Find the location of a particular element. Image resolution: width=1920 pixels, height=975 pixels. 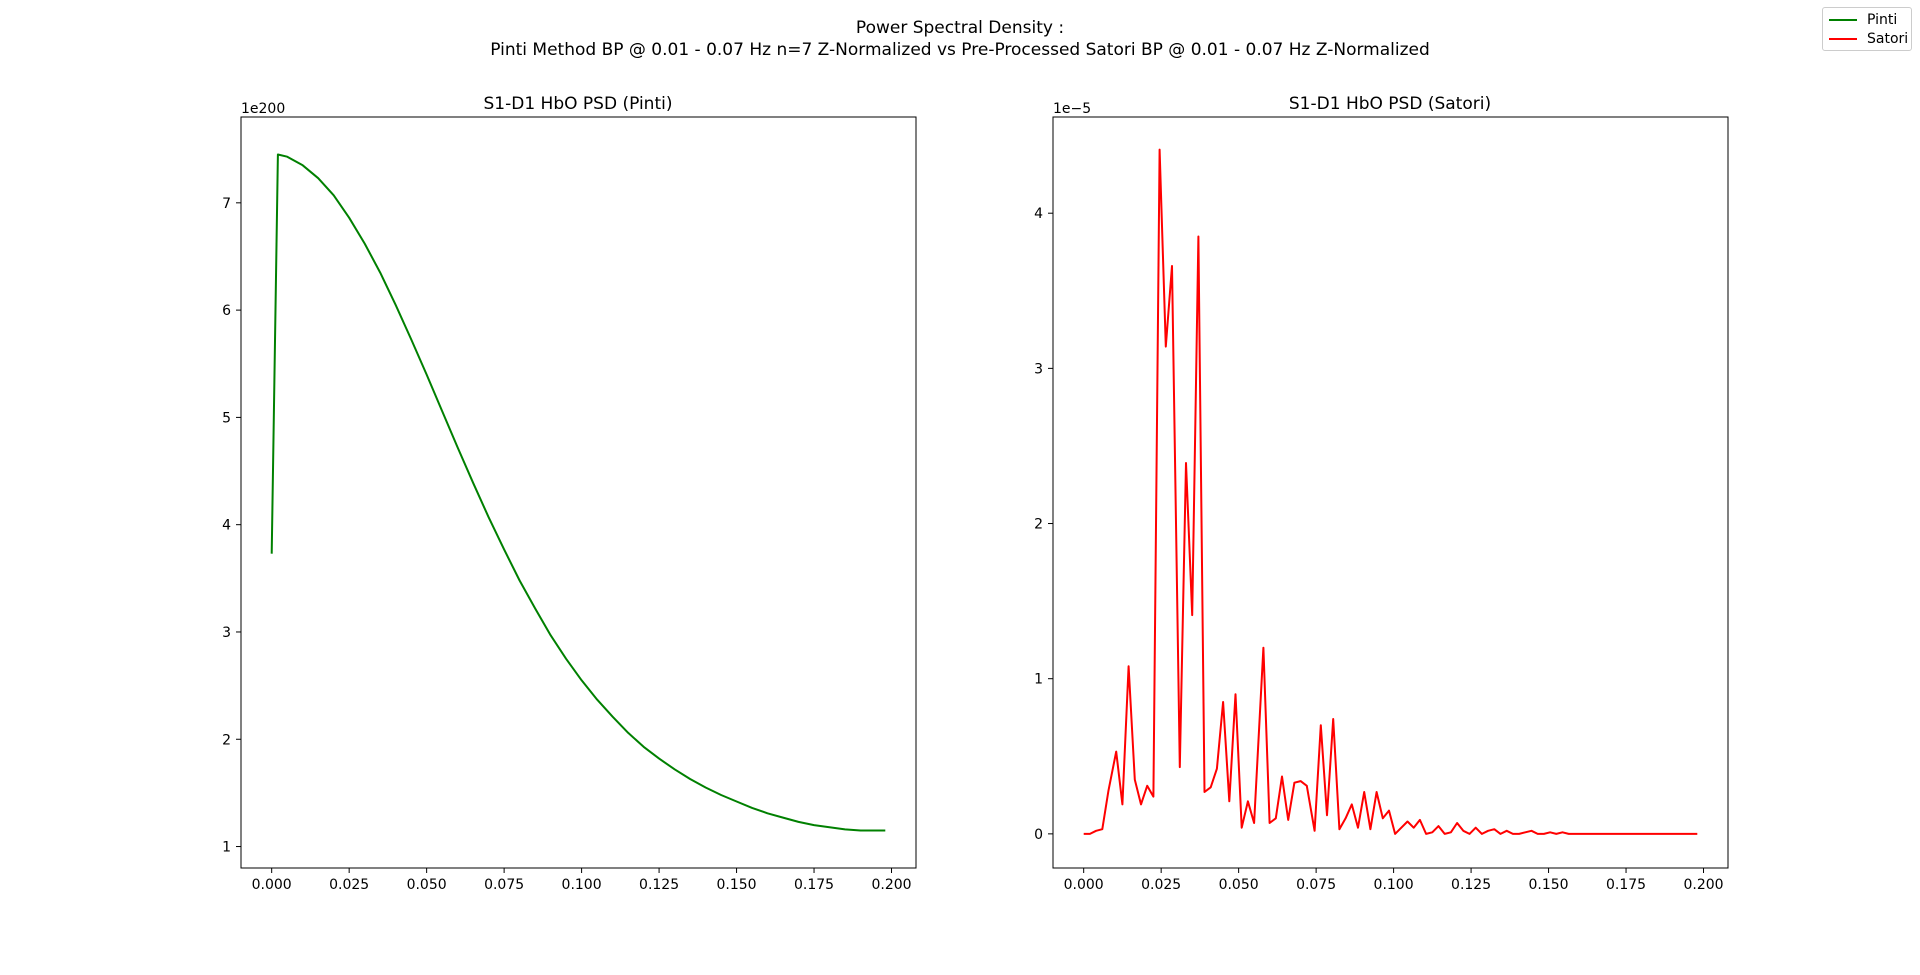

x-tick-label-satori: 0.125 is located at coordinates (1471, 885).